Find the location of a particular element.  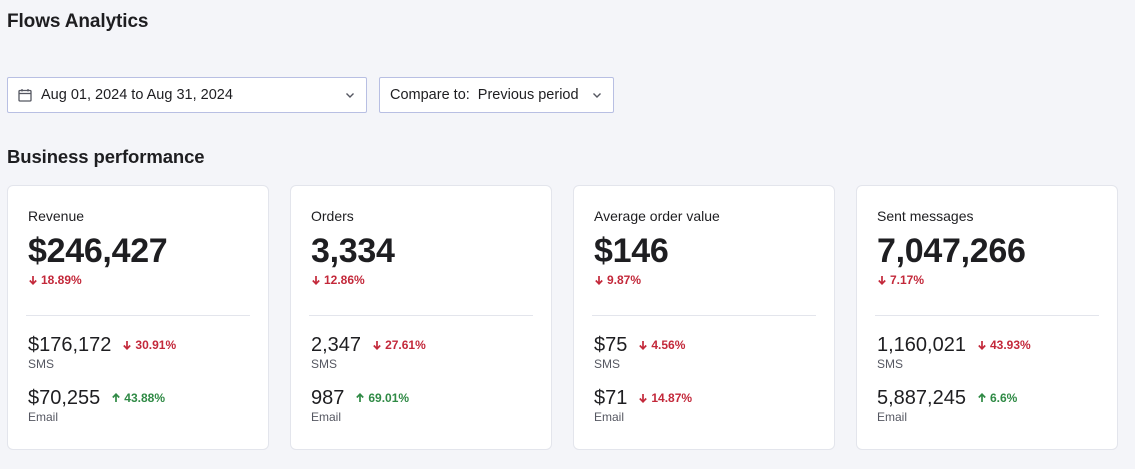

channel-value: $176,172 is located at coordinates (70, 345).